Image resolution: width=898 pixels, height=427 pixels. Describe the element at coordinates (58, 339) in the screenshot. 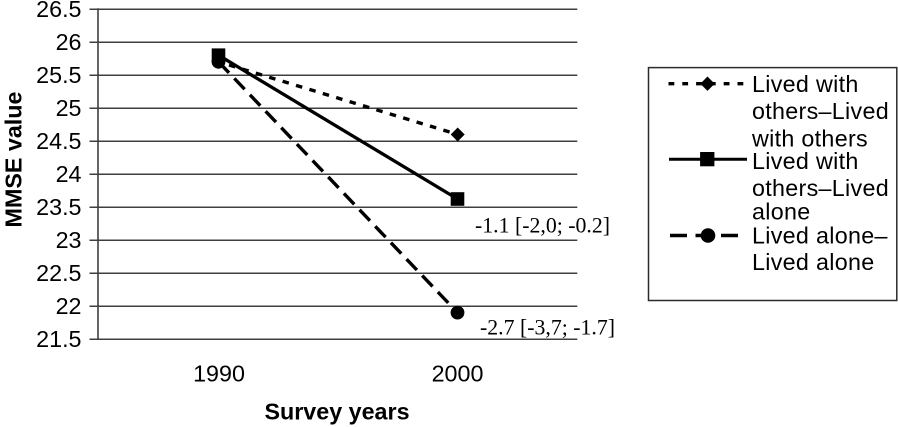

I see `svg-text: 21.5` at that location.